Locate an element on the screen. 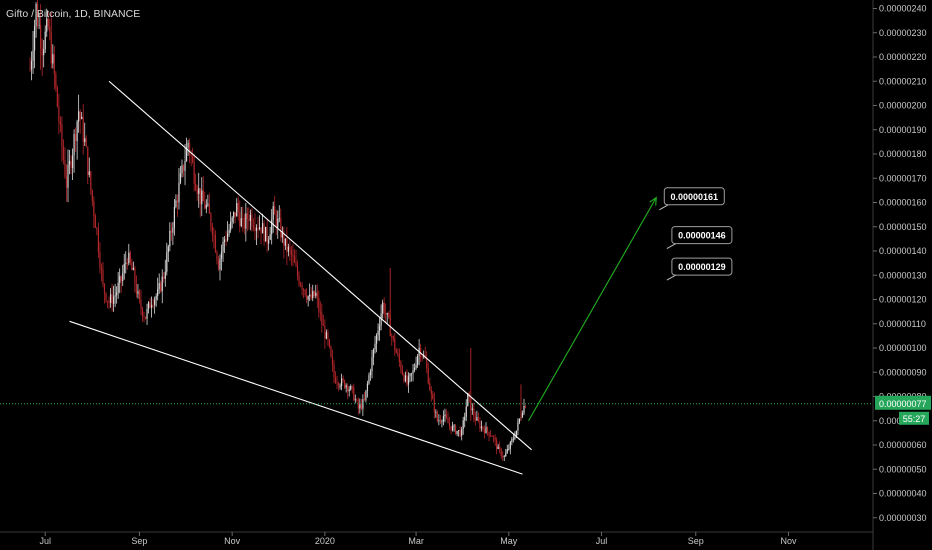  y-tick: 0.00000160 is located at coordinates (900, 203).